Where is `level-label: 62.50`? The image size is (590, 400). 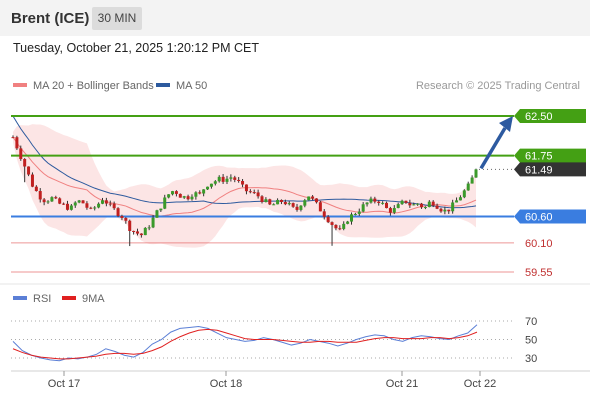 level-label: 62.50 is located at coordinates (539, 117).